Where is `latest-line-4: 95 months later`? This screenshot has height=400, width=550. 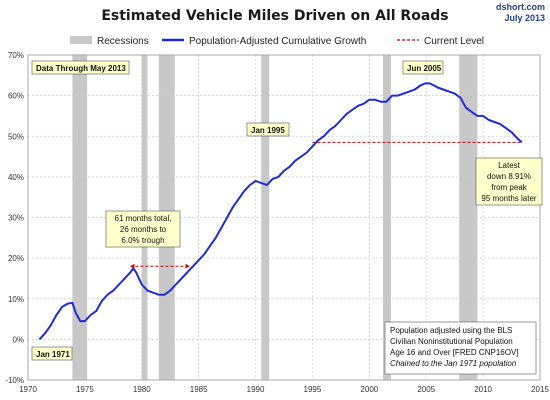 latest-line-4: 95 months later is located at coordinates (508, 198).